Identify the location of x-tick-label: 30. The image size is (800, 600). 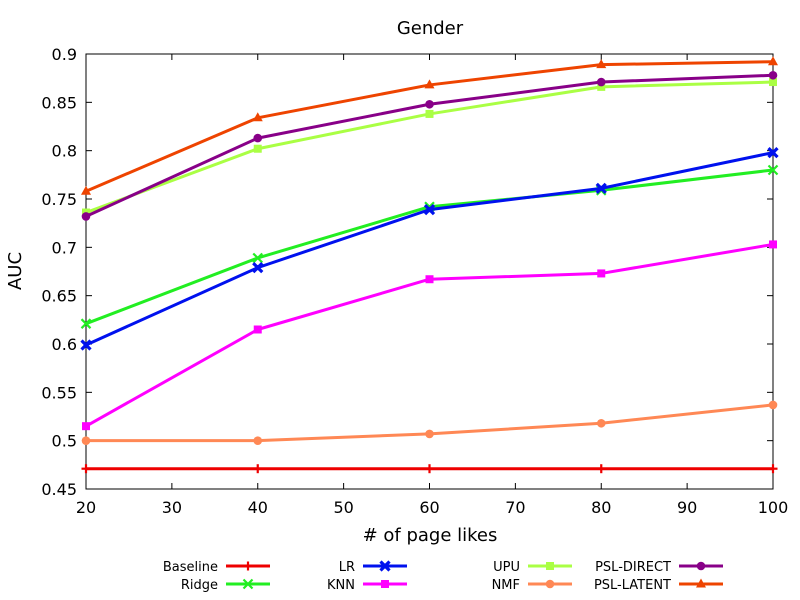
(172, 507).